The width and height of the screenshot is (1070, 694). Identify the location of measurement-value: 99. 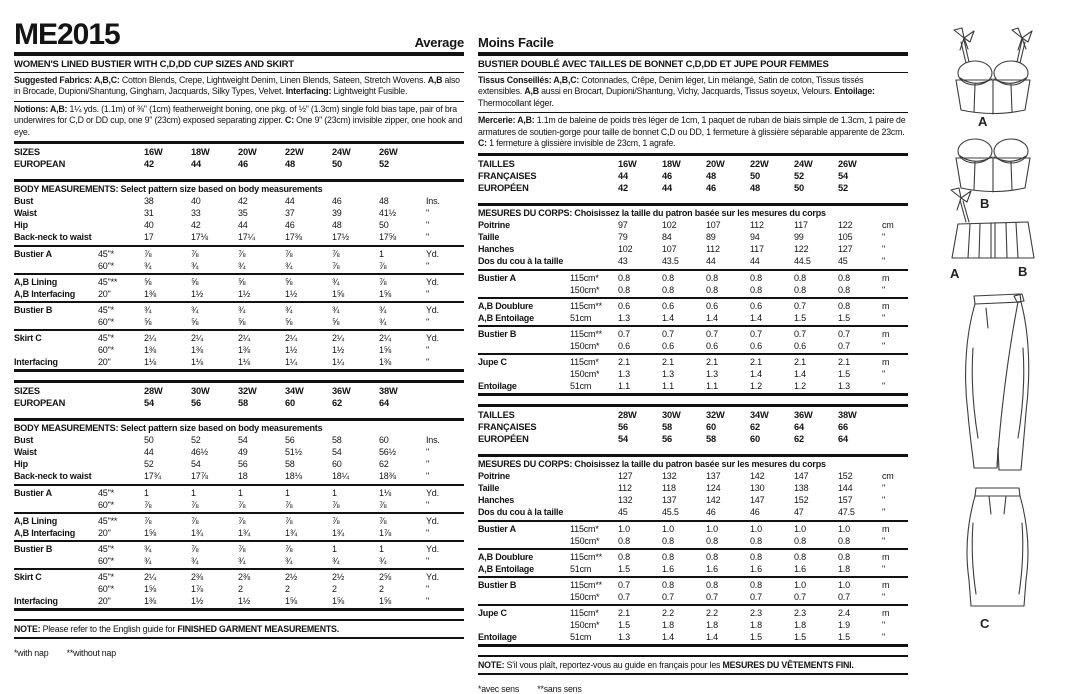
(799, 236).